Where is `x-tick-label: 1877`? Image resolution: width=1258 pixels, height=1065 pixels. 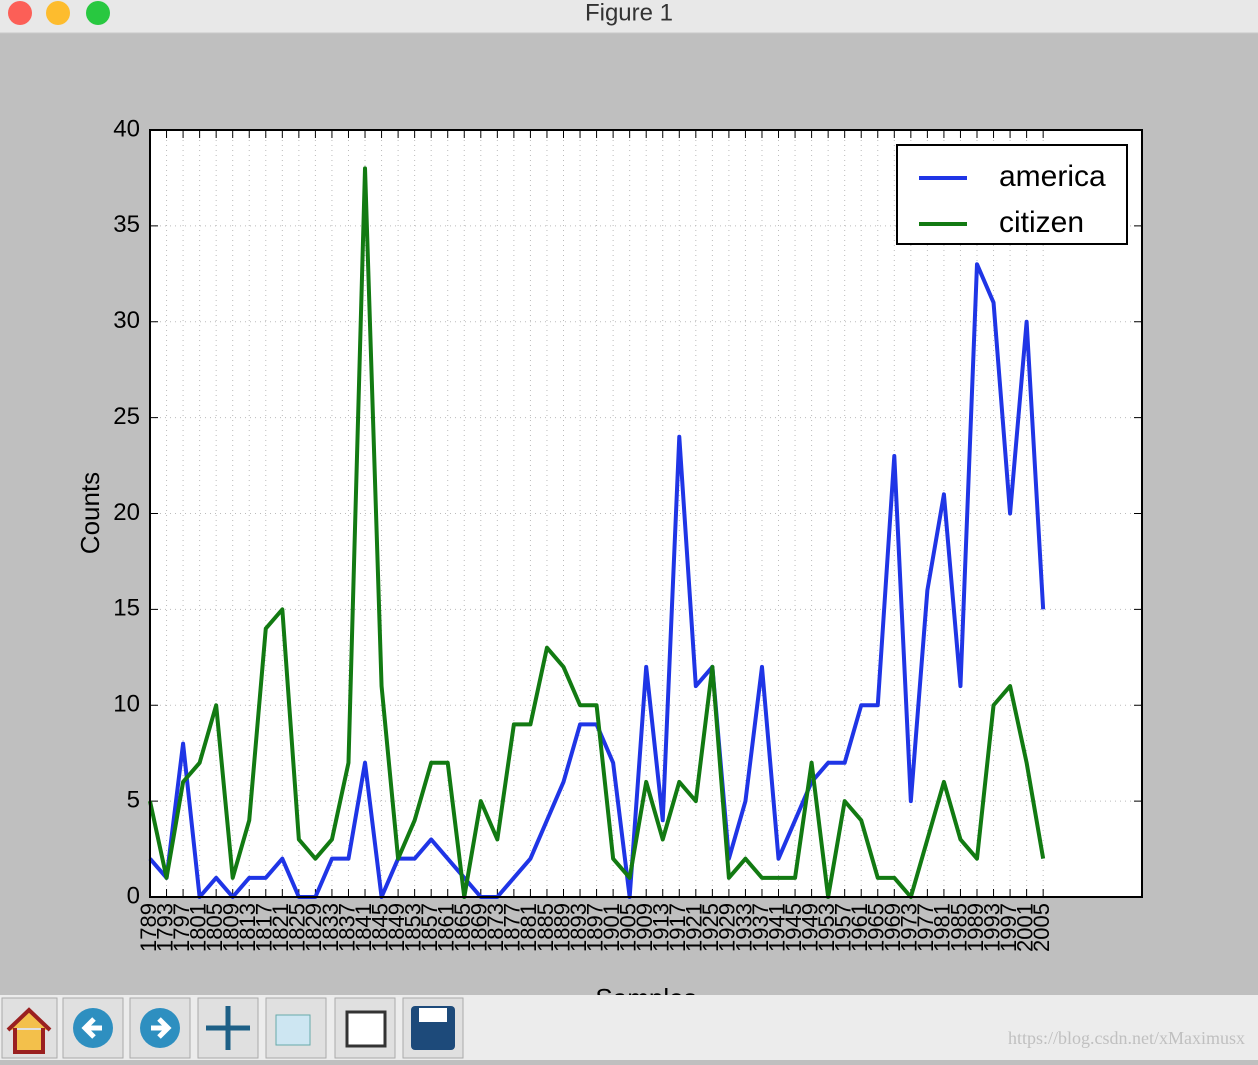 x-tick-label: 1877 is located at coordinates (512, 927).